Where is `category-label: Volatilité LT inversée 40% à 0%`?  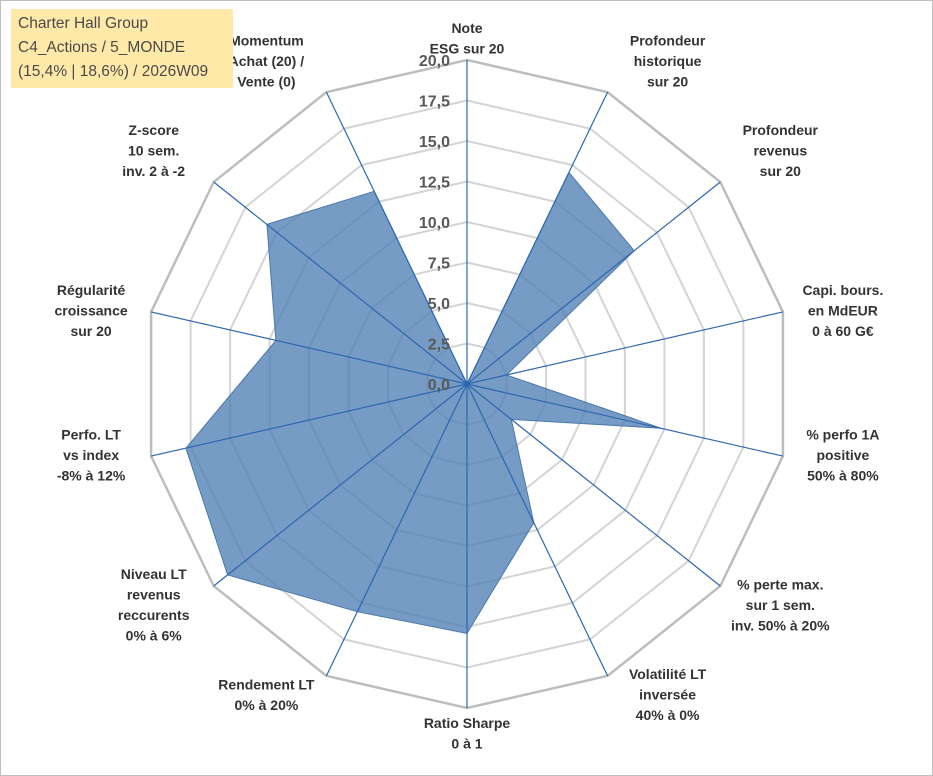 category-label: Volatilité LT inversée 40% à 0% is located at coordinates (668, 694).